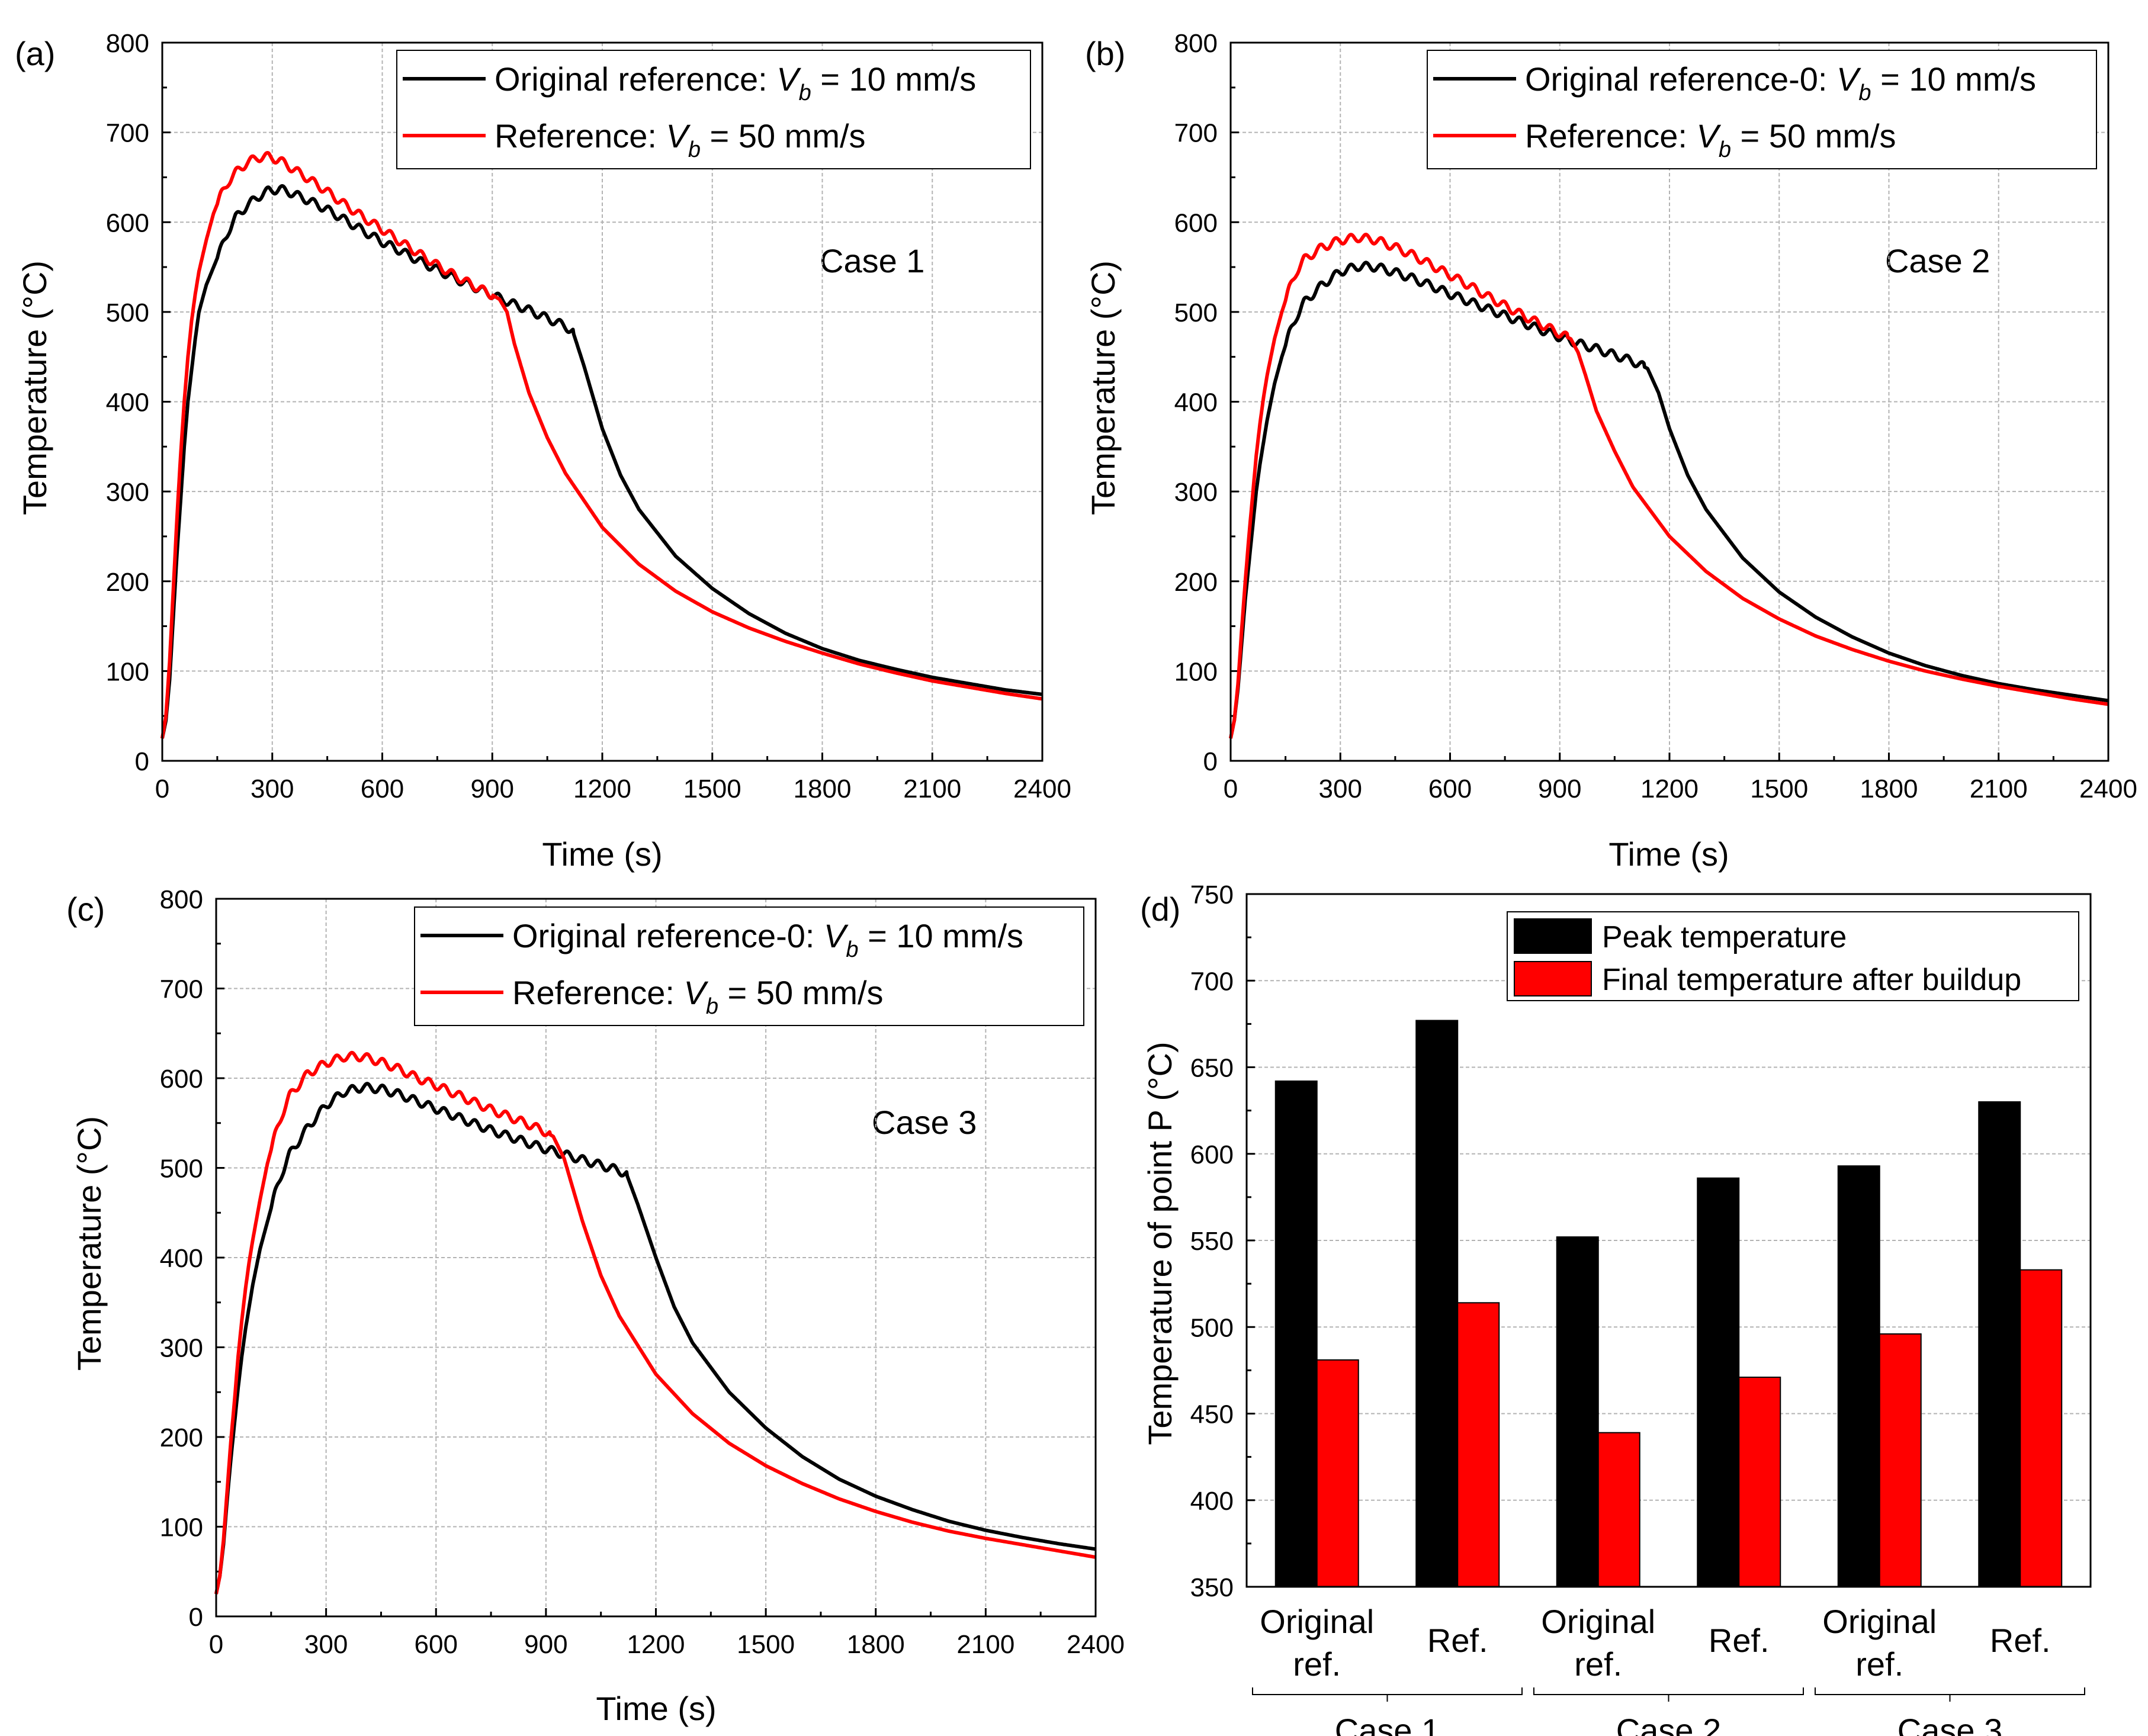 This screenshot has height=1736, width=2148. What do you see at coordinates (1724, 937) in the screenshot?
I see `legend-label: Peak temperature` at bounding box center [1724, 937].